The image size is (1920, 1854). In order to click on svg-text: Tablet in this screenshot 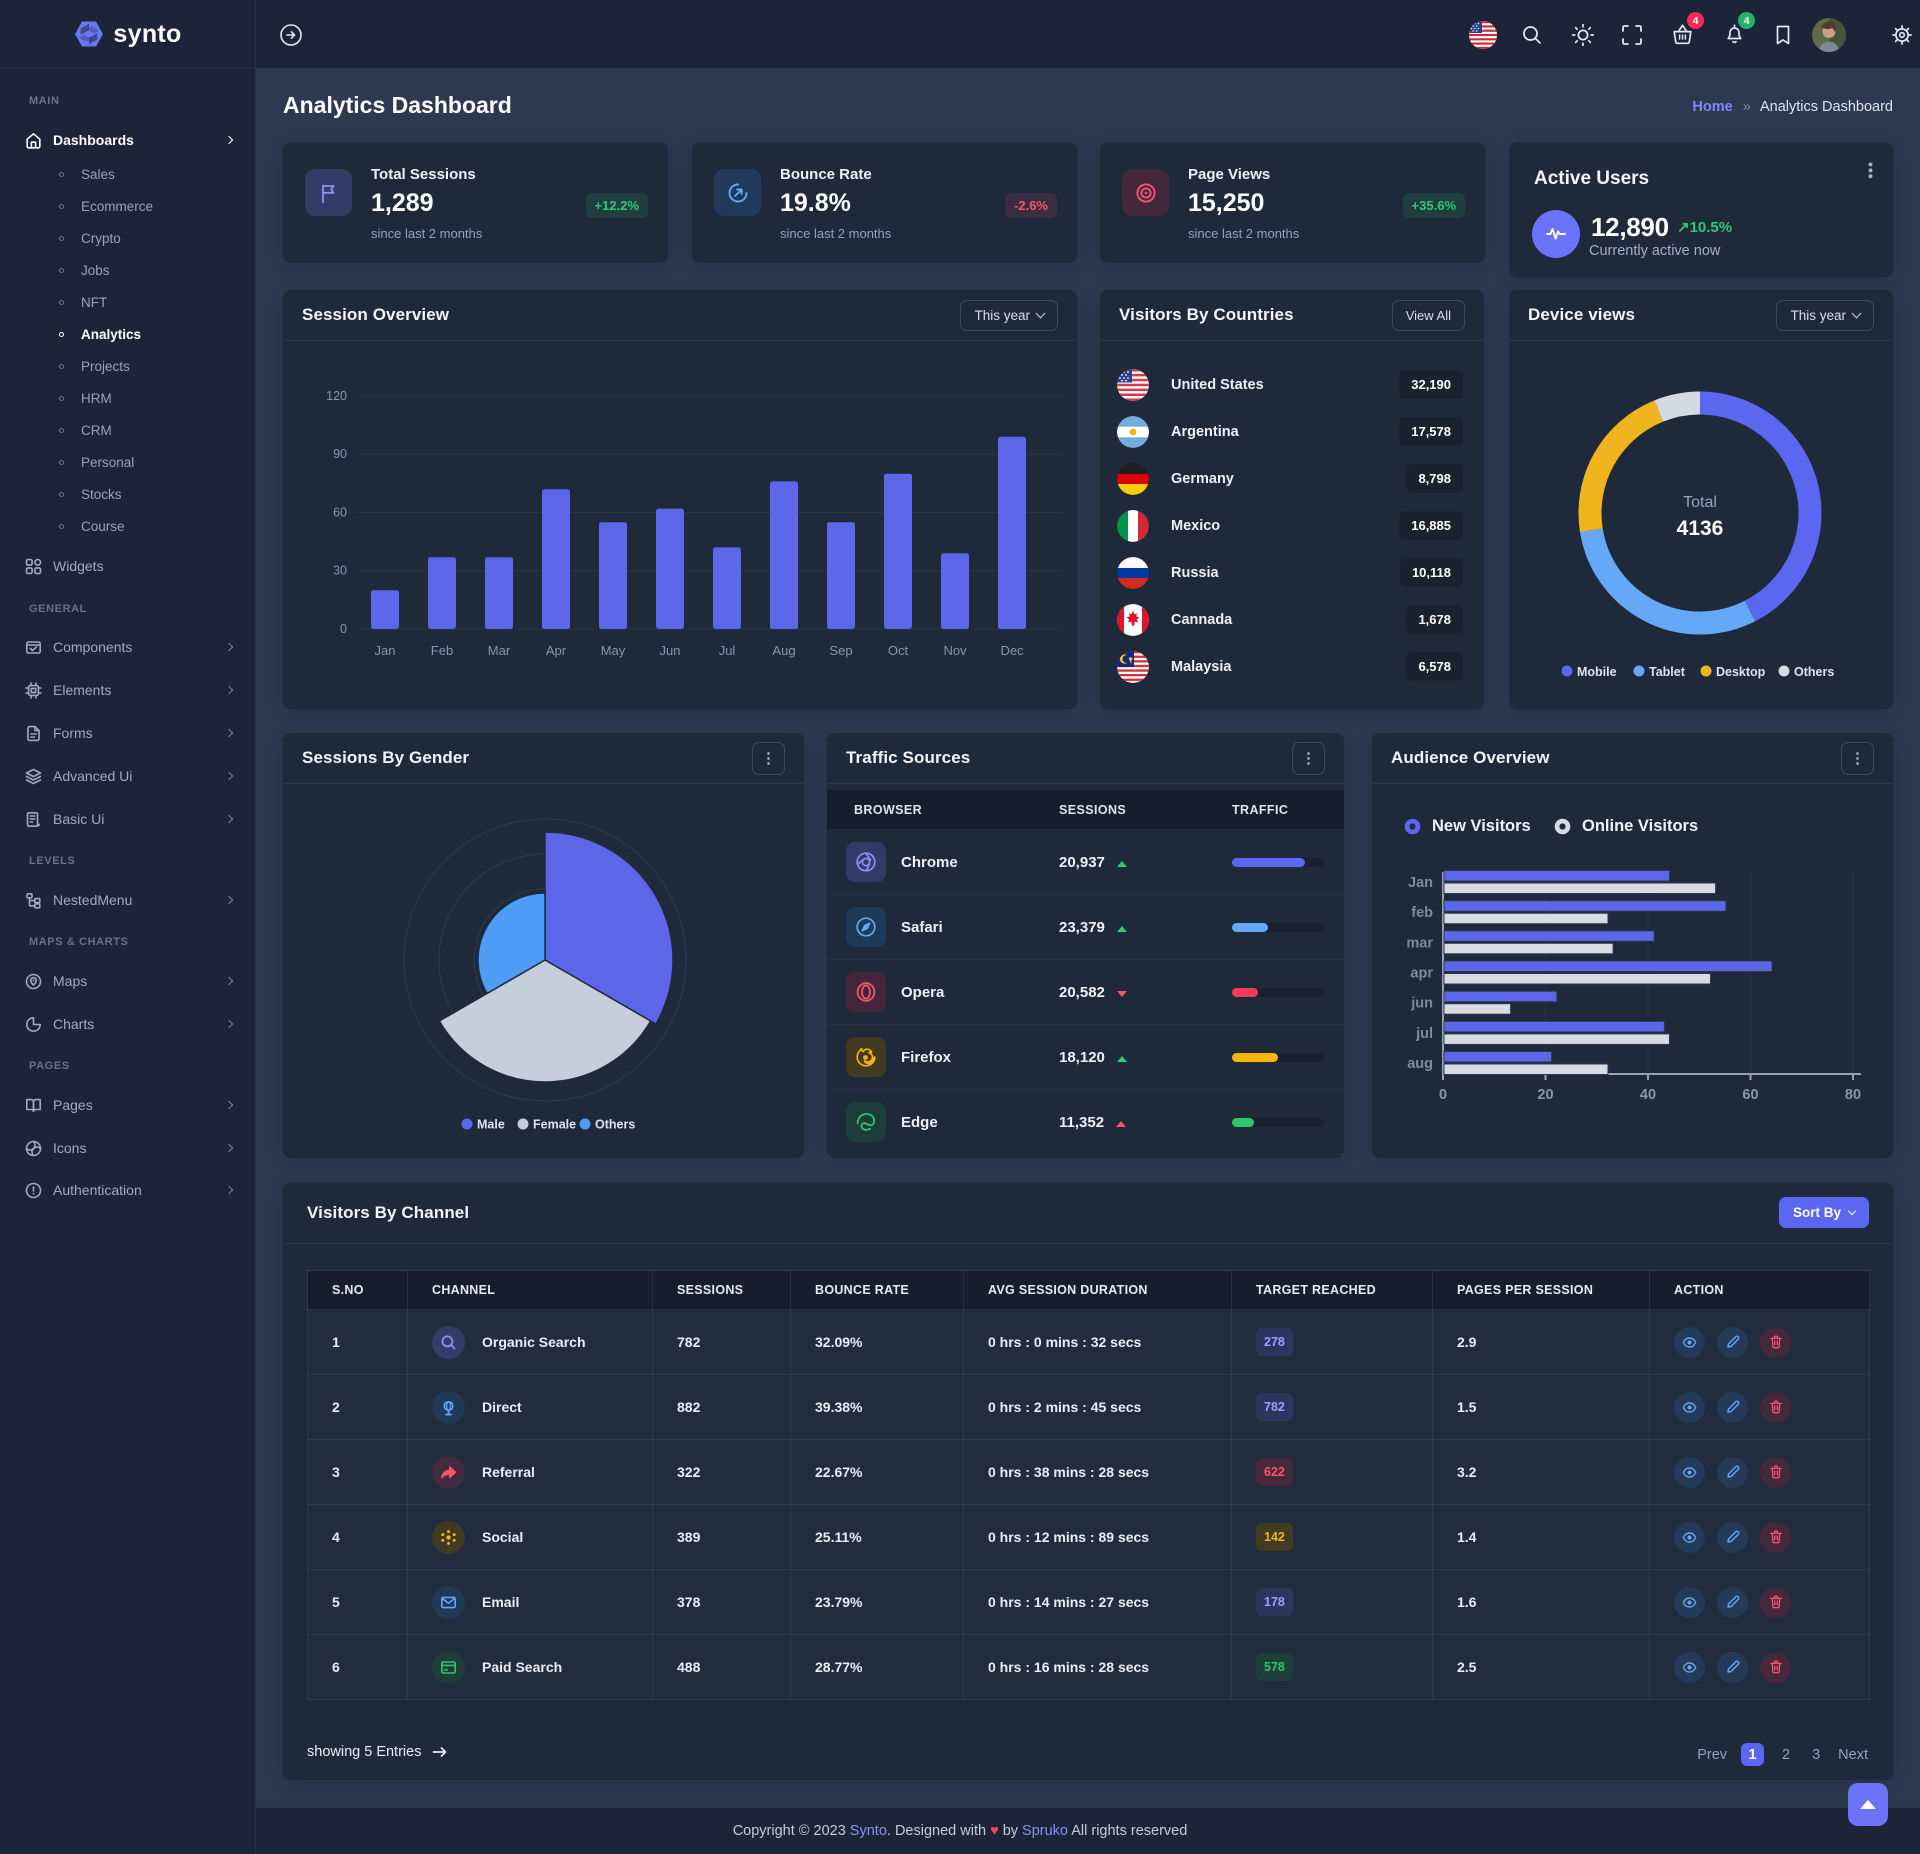, I will do `click(1667, 672)`.